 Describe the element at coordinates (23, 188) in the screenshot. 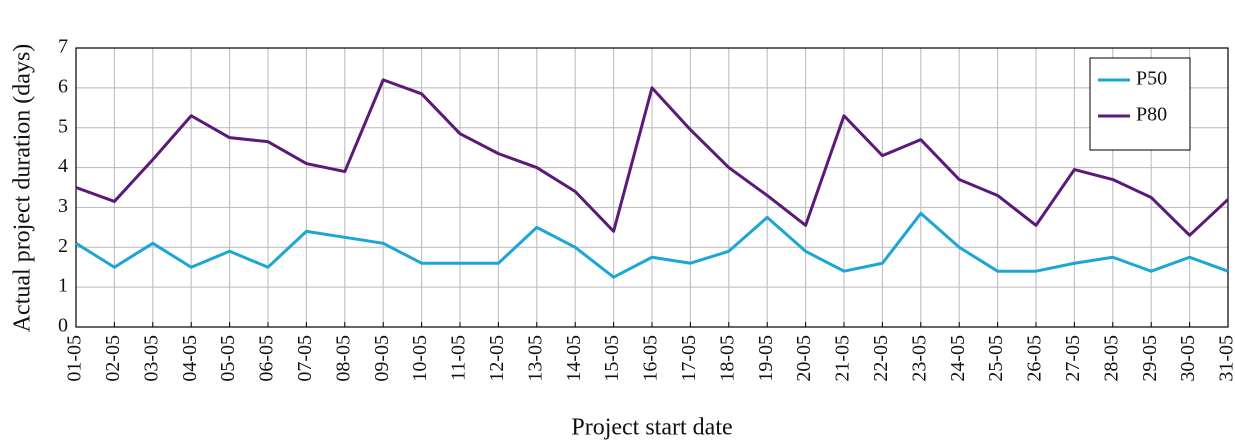

I see `y-axis-label: Actual project duration (days)` at that location.